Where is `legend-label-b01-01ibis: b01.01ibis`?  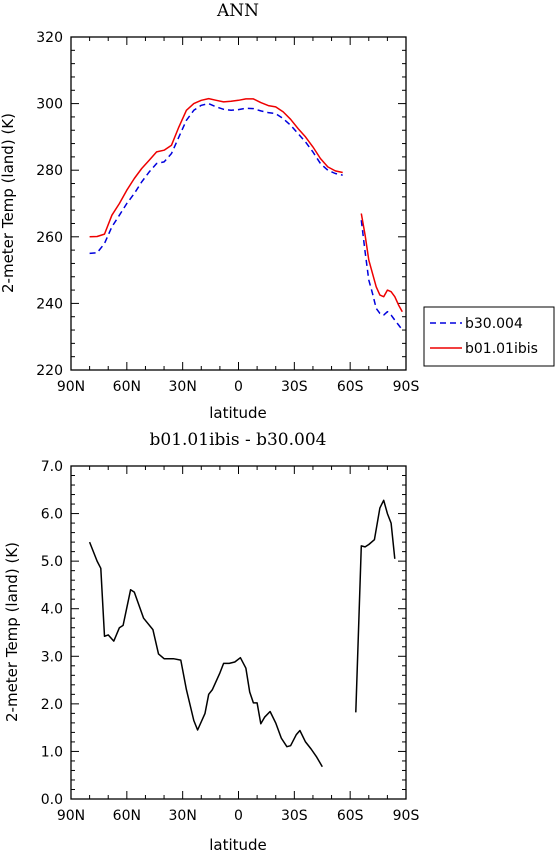
legend-label-b01-01ibis: b01.01ibis is located at coordinates (501, 349).